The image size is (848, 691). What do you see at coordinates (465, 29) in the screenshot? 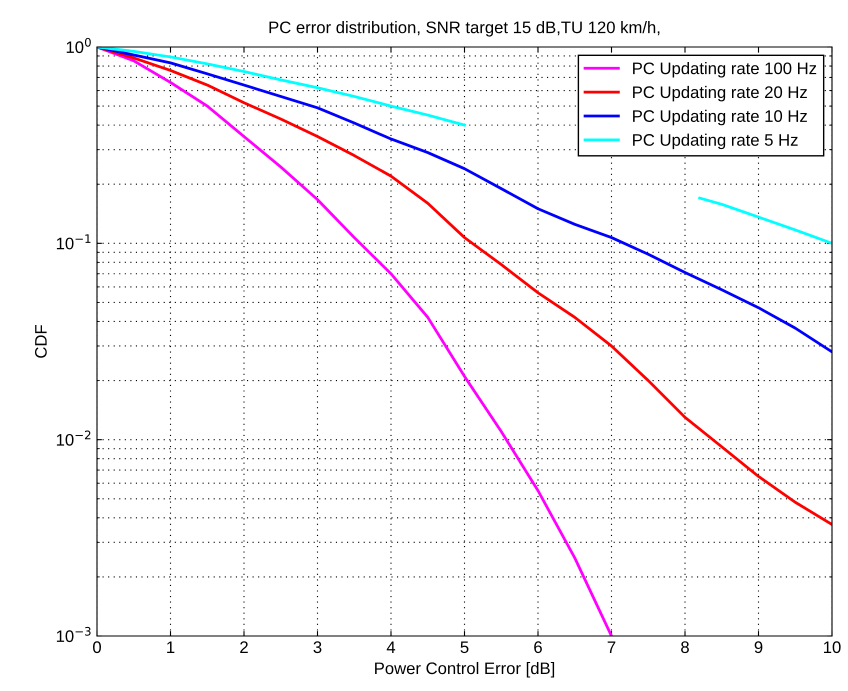
I see `chart-title: PC error distribution, SNR target 15 dB,TU 120 km/h,` at bounding box center [465, 29].